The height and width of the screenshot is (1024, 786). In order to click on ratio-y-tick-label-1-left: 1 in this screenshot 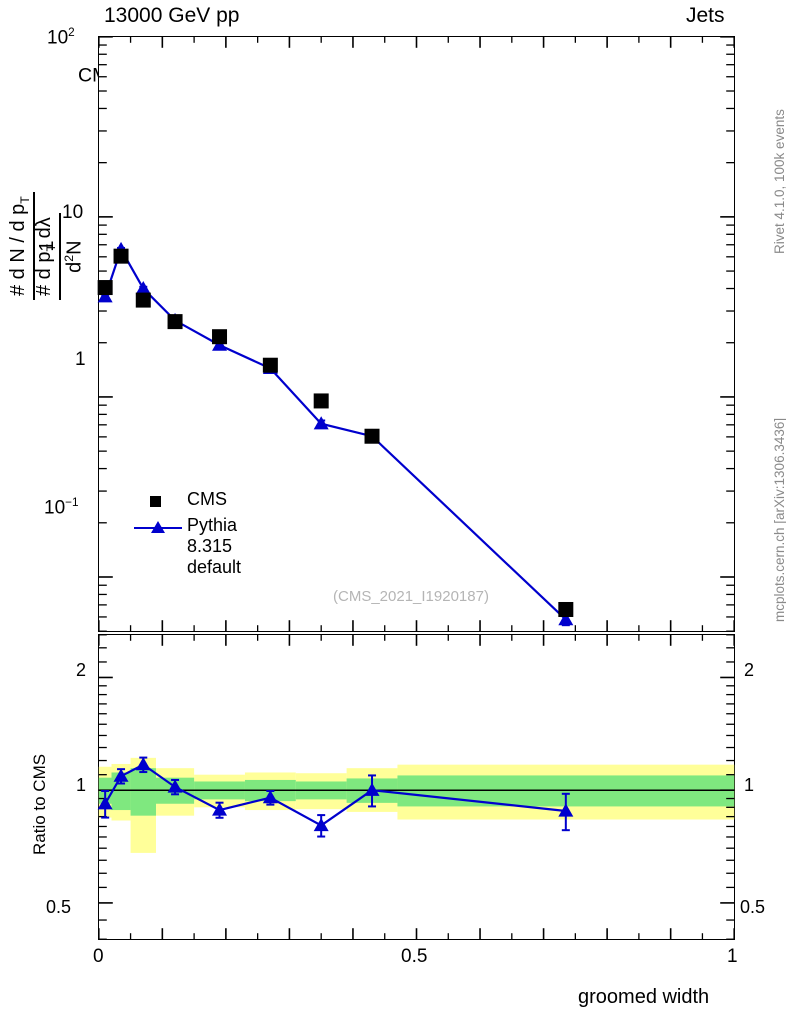, I will do `click(81, 785)`.